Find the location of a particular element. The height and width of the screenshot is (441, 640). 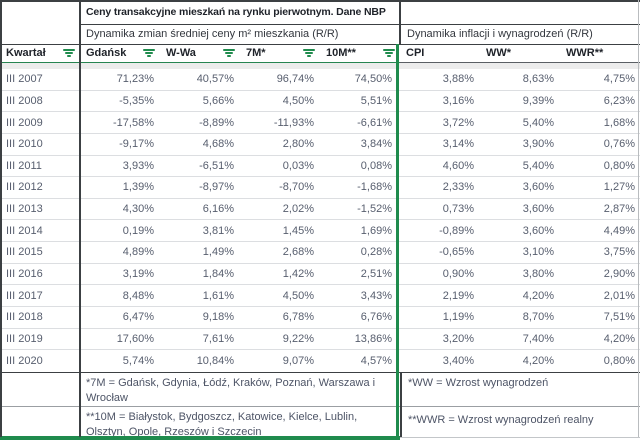

section-border-bottom is located at coordinates (401, 404).